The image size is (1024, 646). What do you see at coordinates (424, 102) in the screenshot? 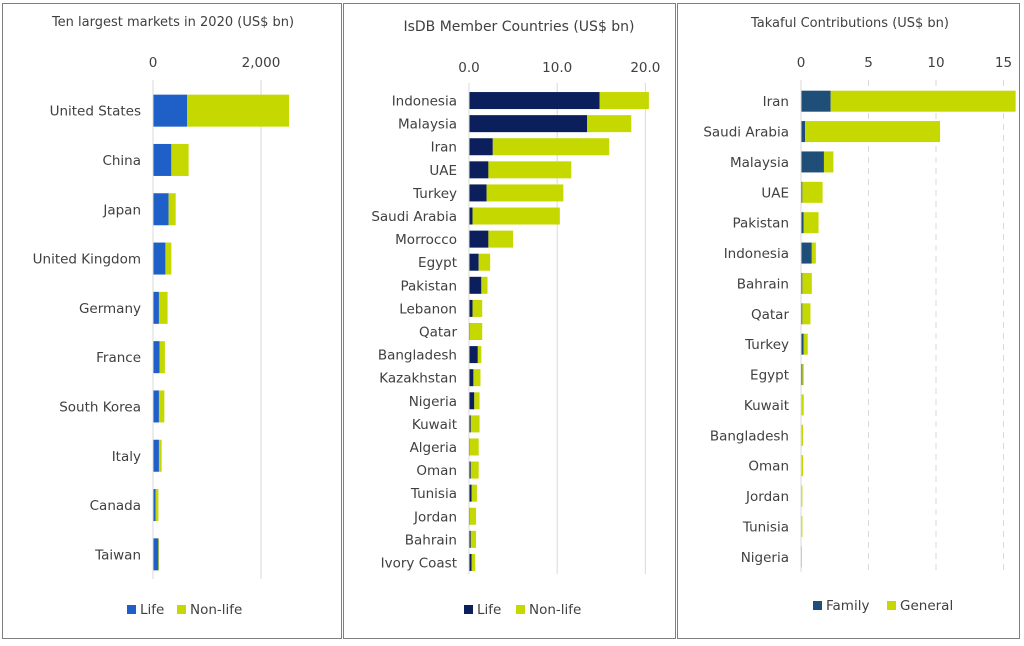
I see `category-label: Indonesia` at bounding box center [424, 102].